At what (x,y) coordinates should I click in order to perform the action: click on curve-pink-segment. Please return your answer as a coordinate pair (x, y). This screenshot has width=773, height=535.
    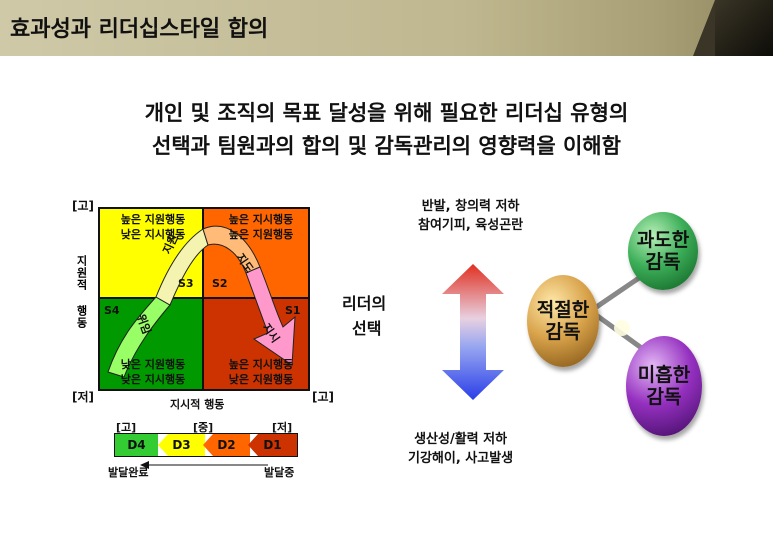
    Looking at the image, I should click on (270, 316).